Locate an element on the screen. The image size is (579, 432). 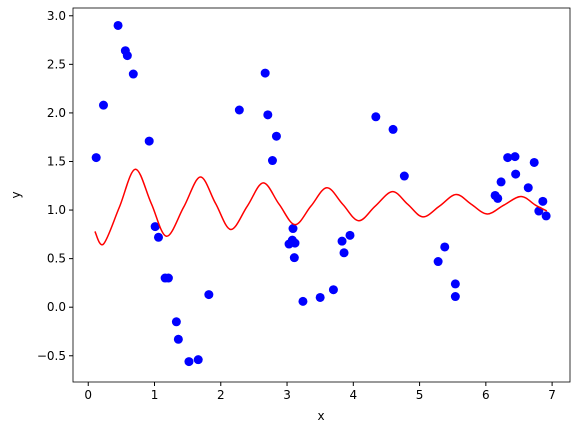
y-axis-label: y is located at coordinates (16, 194).